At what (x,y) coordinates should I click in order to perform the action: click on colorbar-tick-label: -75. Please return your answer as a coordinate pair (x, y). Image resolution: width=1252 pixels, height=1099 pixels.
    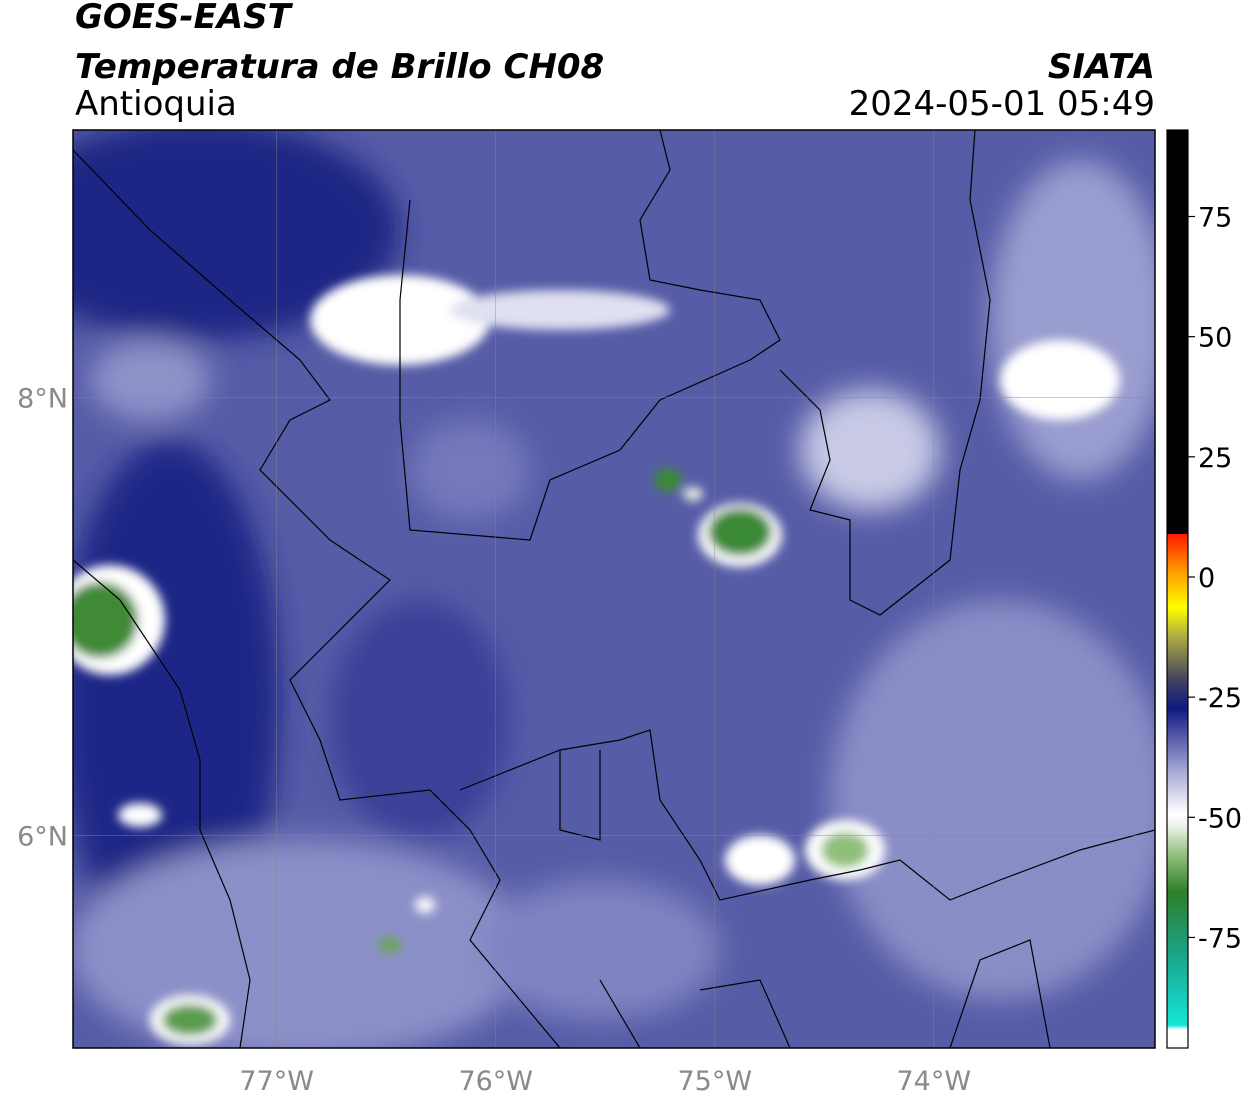
    Looking at the image, I should click on (1220, 938).